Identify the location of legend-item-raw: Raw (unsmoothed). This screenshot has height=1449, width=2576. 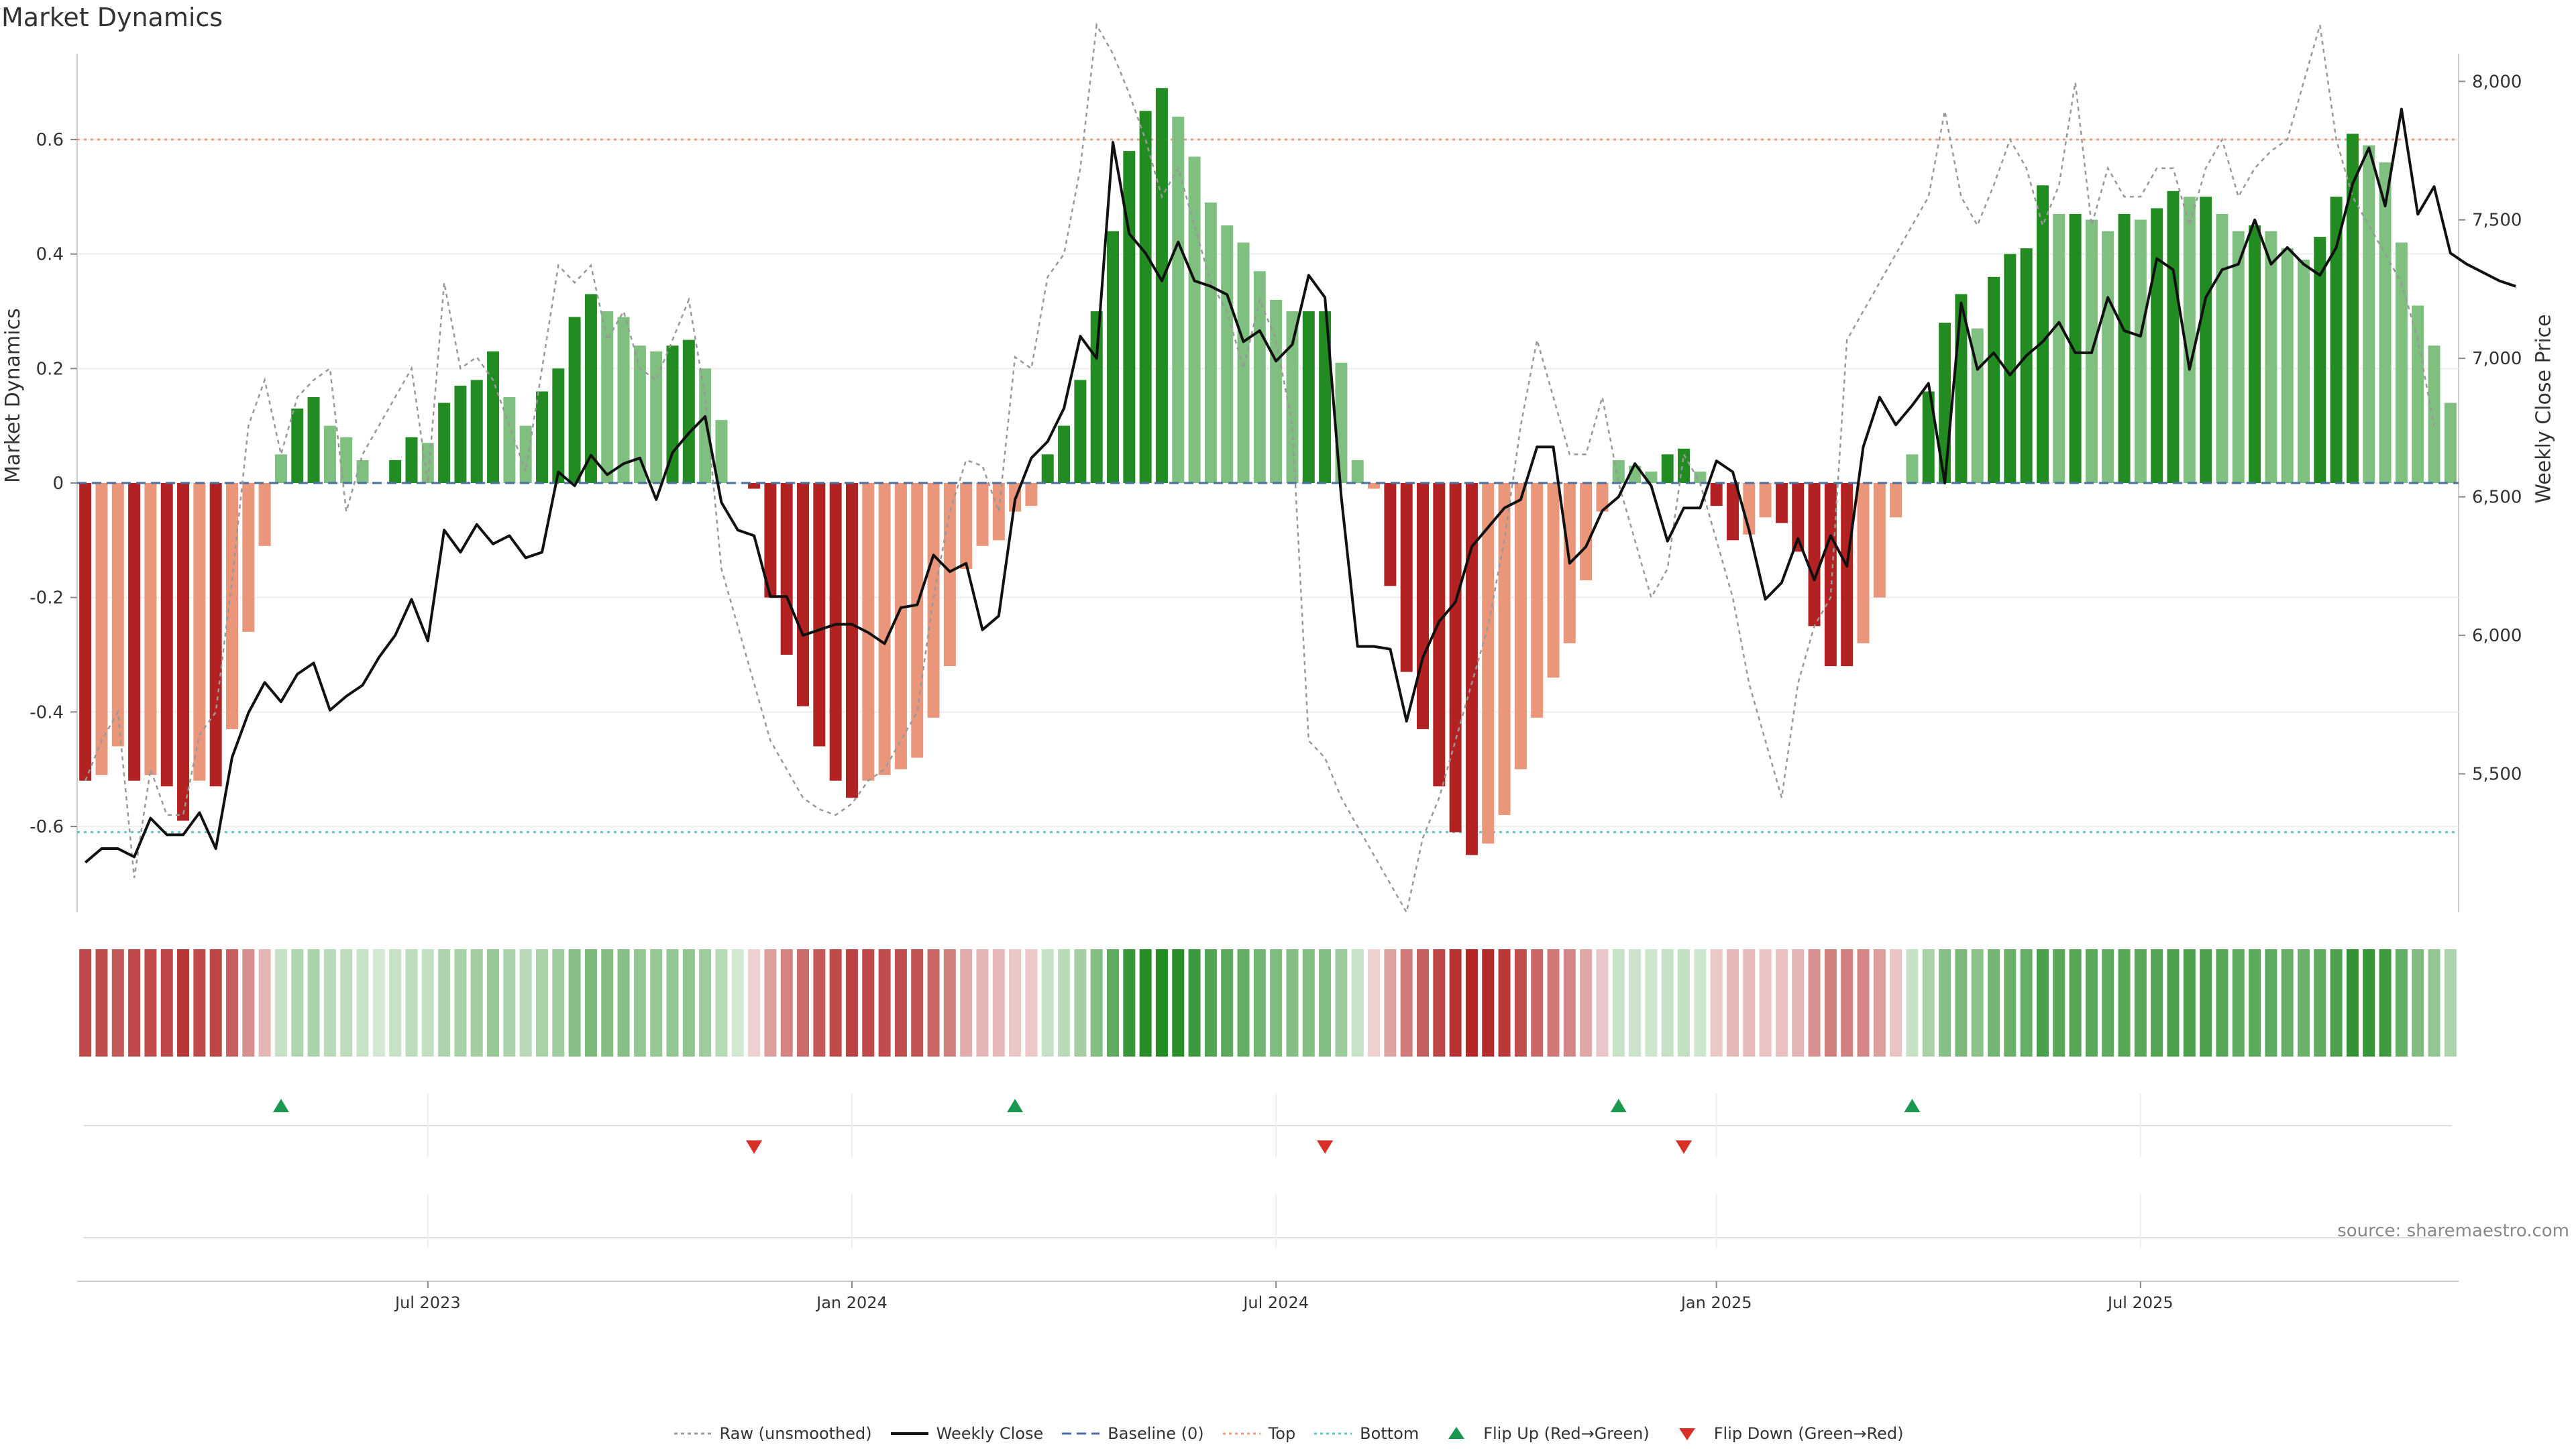
(772, 1433).